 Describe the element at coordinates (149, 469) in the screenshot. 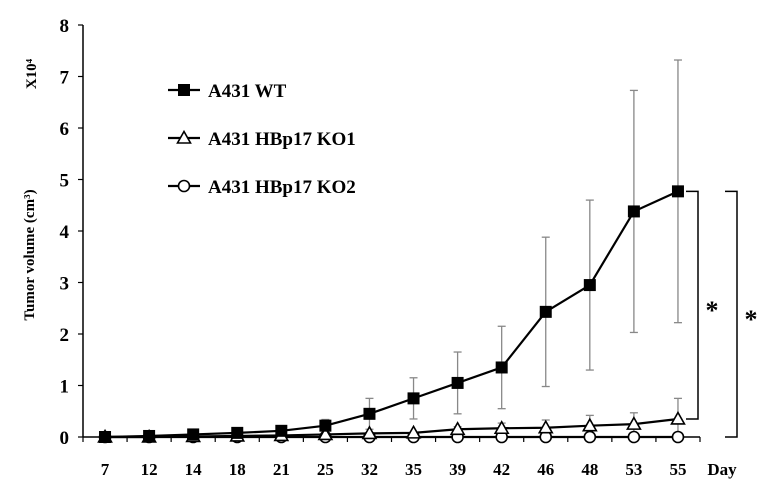

I see `x-tick-label: 12` at that location.